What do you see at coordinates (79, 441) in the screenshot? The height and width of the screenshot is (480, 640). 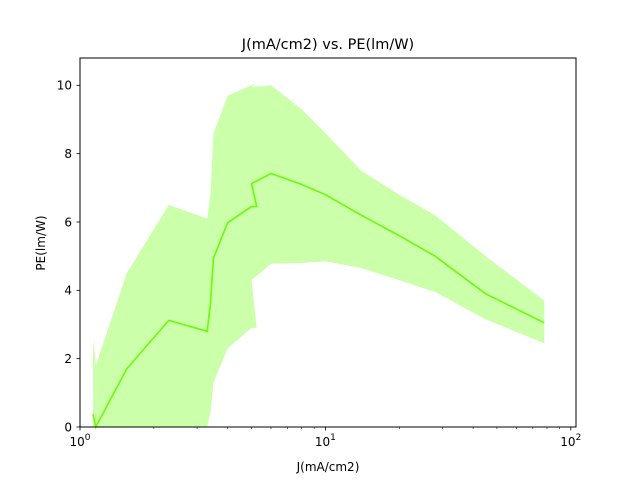 I see `x-tick-label: 10⁰` at bounding box center [79, 441].